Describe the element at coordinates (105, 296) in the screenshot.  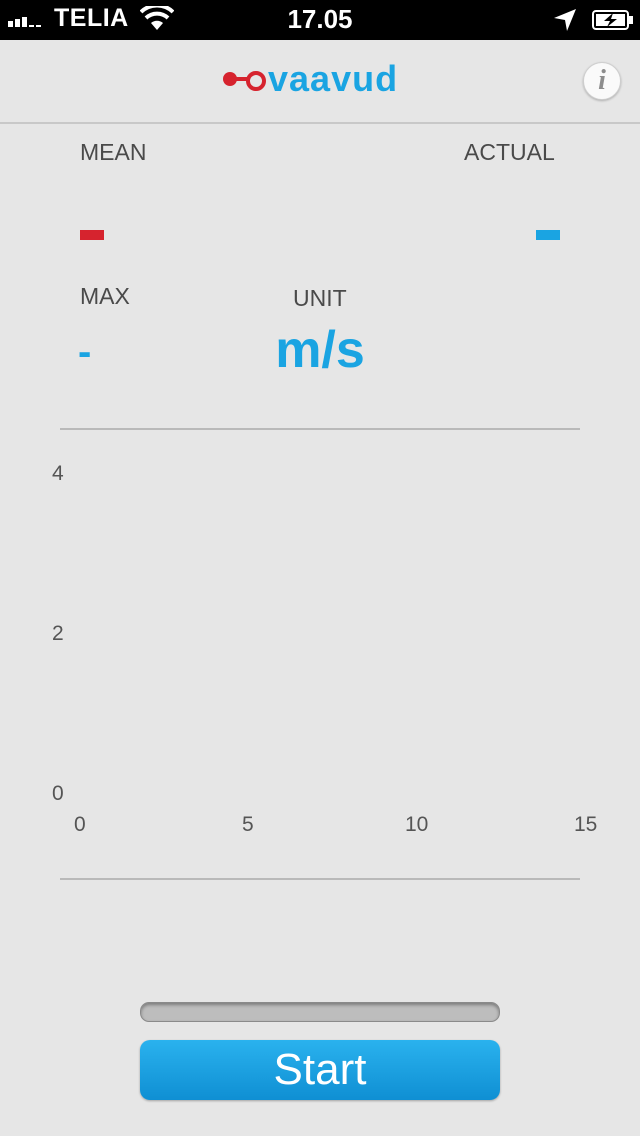
I see `max-label: MAX` at that location.